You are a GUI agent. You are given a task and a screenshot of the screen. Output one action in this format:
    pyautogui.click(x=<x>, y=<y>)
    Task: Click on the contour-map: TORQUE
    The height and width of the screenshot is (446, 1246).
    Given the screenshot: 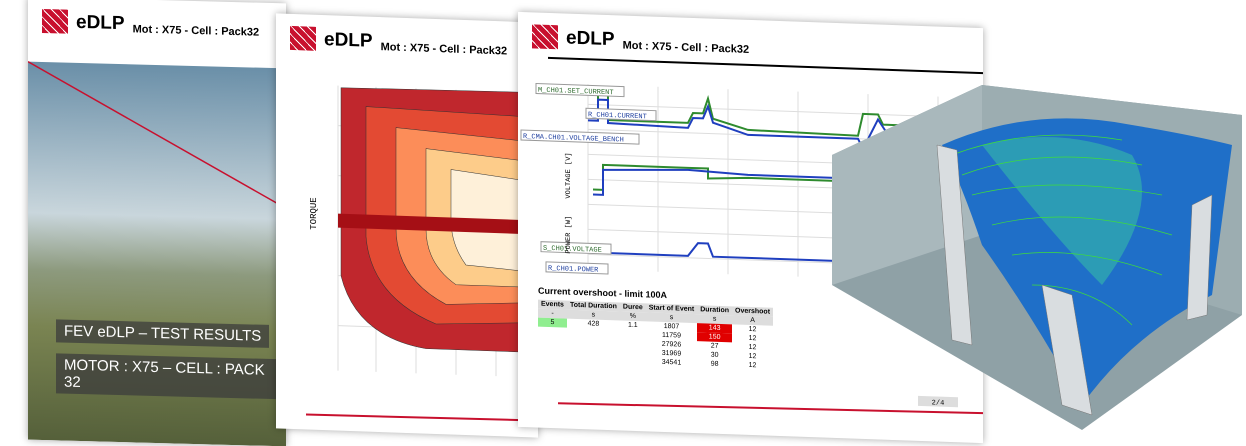 What is the action you would take?
    pyautogui.click(x=421, y=253)
    